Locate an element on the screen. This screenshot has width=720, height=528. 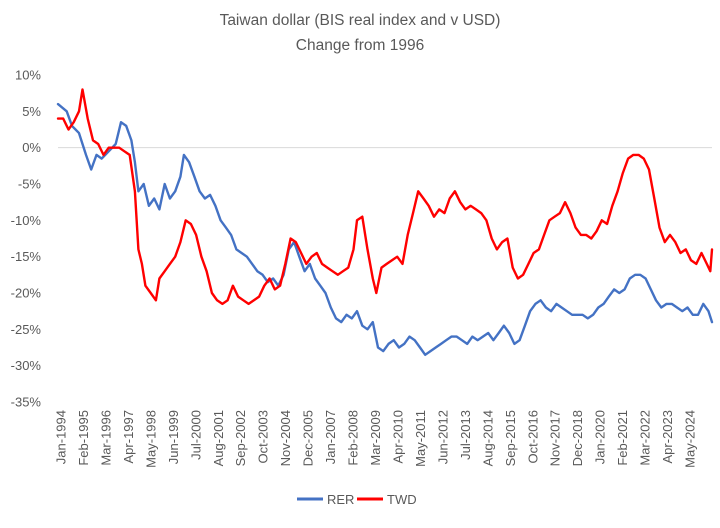
x-tick-label: Dec-2018 is located at coordinates (577, 438).